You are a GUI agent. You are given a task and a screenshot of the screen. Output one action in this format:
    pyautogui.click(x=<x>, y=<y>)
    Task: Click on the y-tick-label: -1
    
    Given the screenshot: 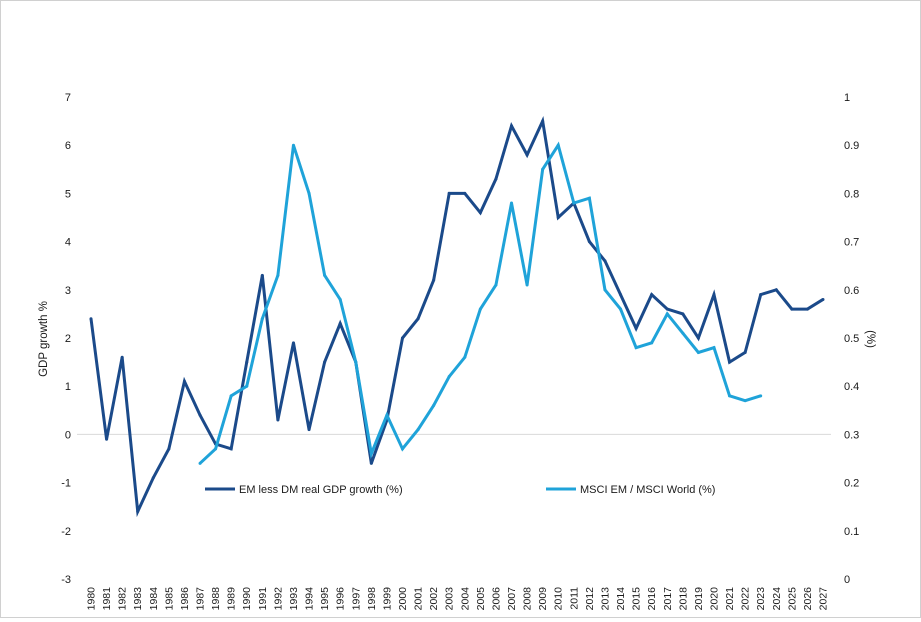 What is the action you would take?
    pyautogui.click(x=66, y=484)
    